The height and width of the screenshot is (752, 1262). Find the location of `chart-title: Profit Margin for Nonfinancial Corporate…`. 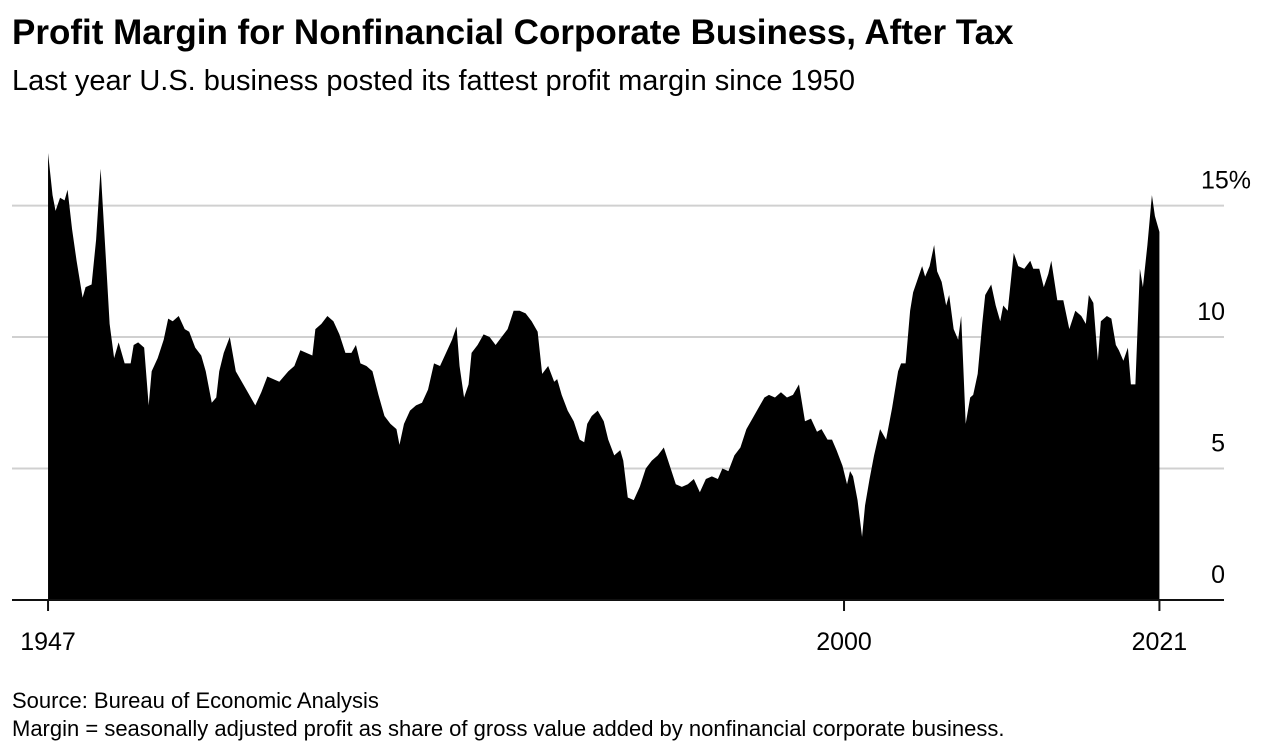

chart-title: Profit Margin for Nonfinancial Corporate… is located at coordinates (513, 32).